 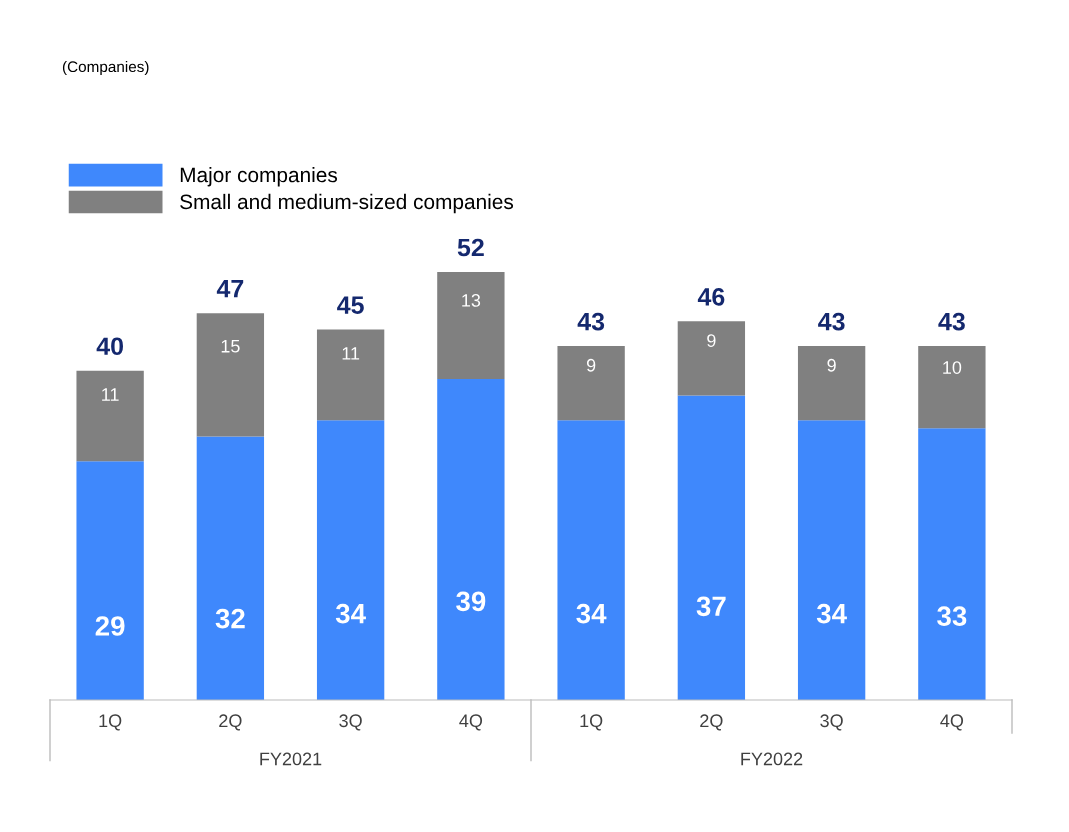 I want to click on data-label: 33, so click(x=952, y=616).